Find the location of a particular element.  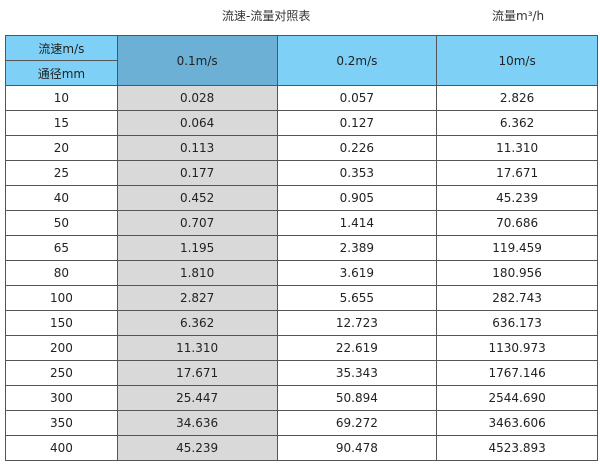

table-row: 80 1.810 3.619 180.956 is located at coordinates (301, 273).